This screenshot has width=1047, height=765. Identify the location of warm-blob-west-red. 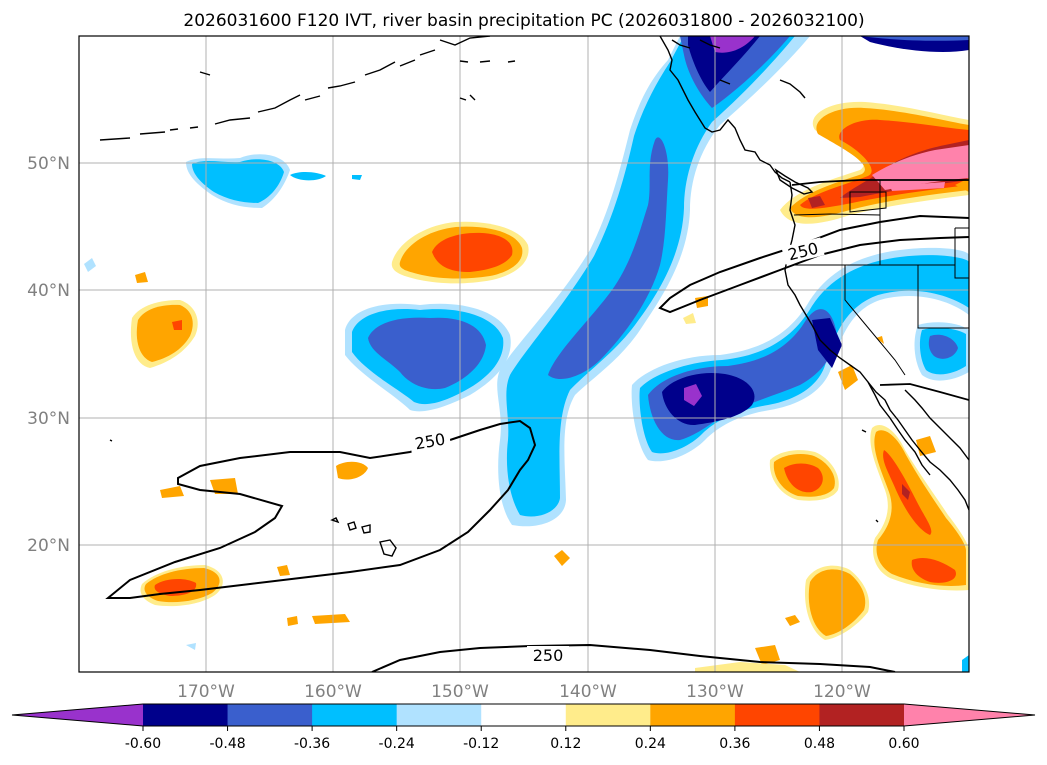
(177, 325).